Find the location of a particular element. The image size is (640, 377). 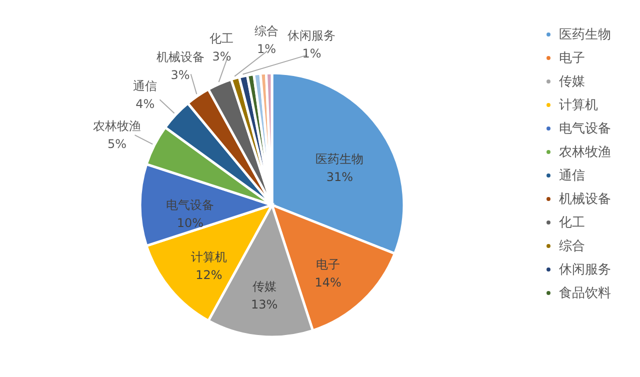

legend-label: 休闲服务 is located at coordinates (585, 270).